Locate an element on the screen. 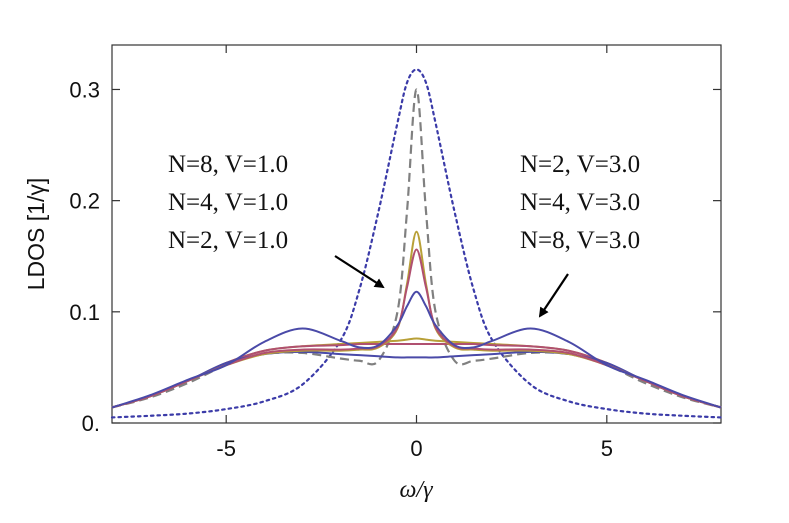 This screenshot has width=789, height=523. x-tick-label: 5 is located at coordinates (607, 448).